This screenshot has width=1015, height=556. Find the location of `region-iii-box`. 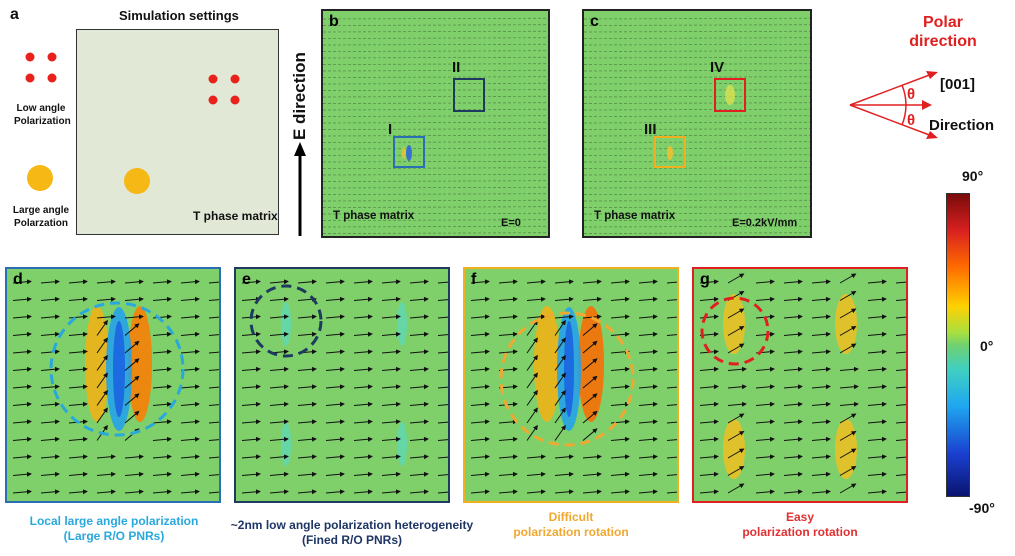

region-iii-box is located at coordinates (670, 152).